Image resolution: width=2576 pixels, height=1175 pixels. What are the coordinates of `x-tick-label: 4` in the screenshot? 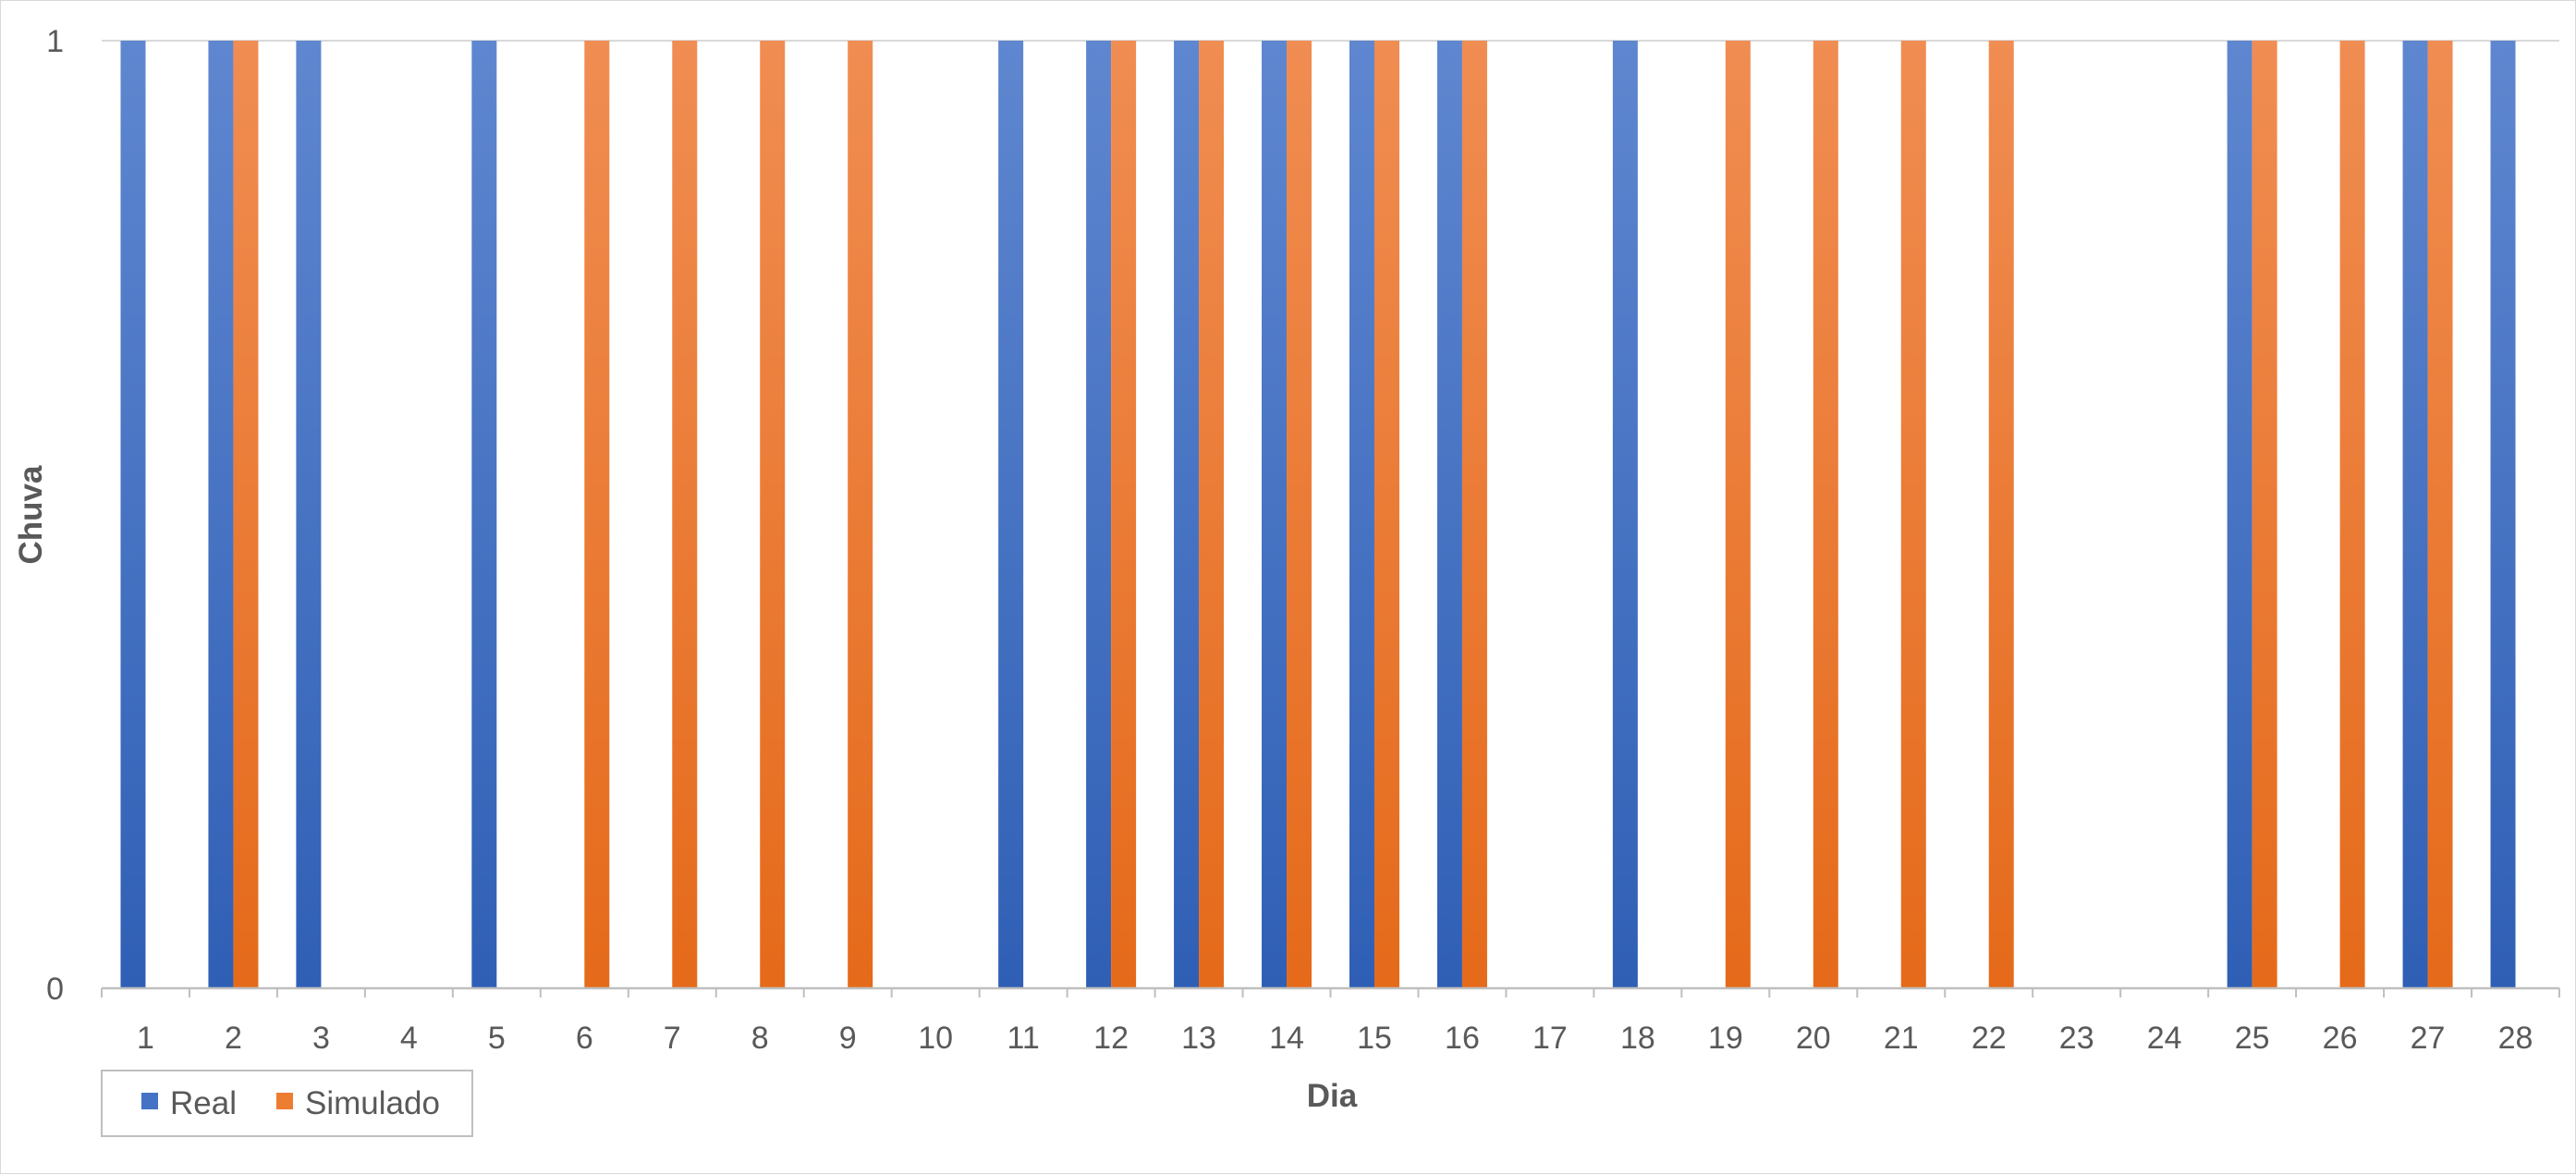 It's located at (409, 1038).